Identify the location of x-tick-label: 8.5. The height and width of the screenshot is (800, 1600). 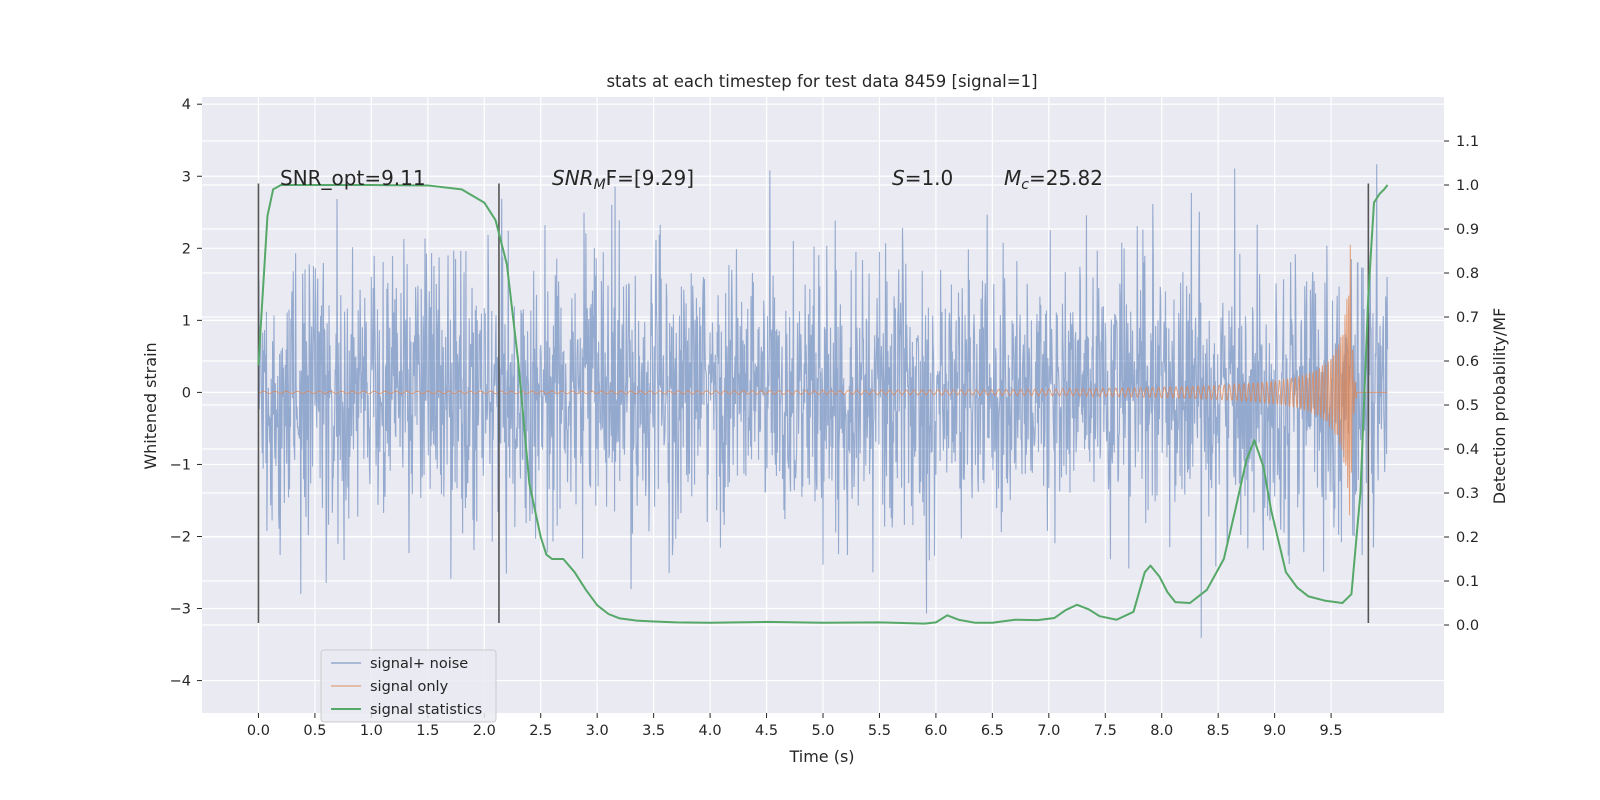
(1218, 731).